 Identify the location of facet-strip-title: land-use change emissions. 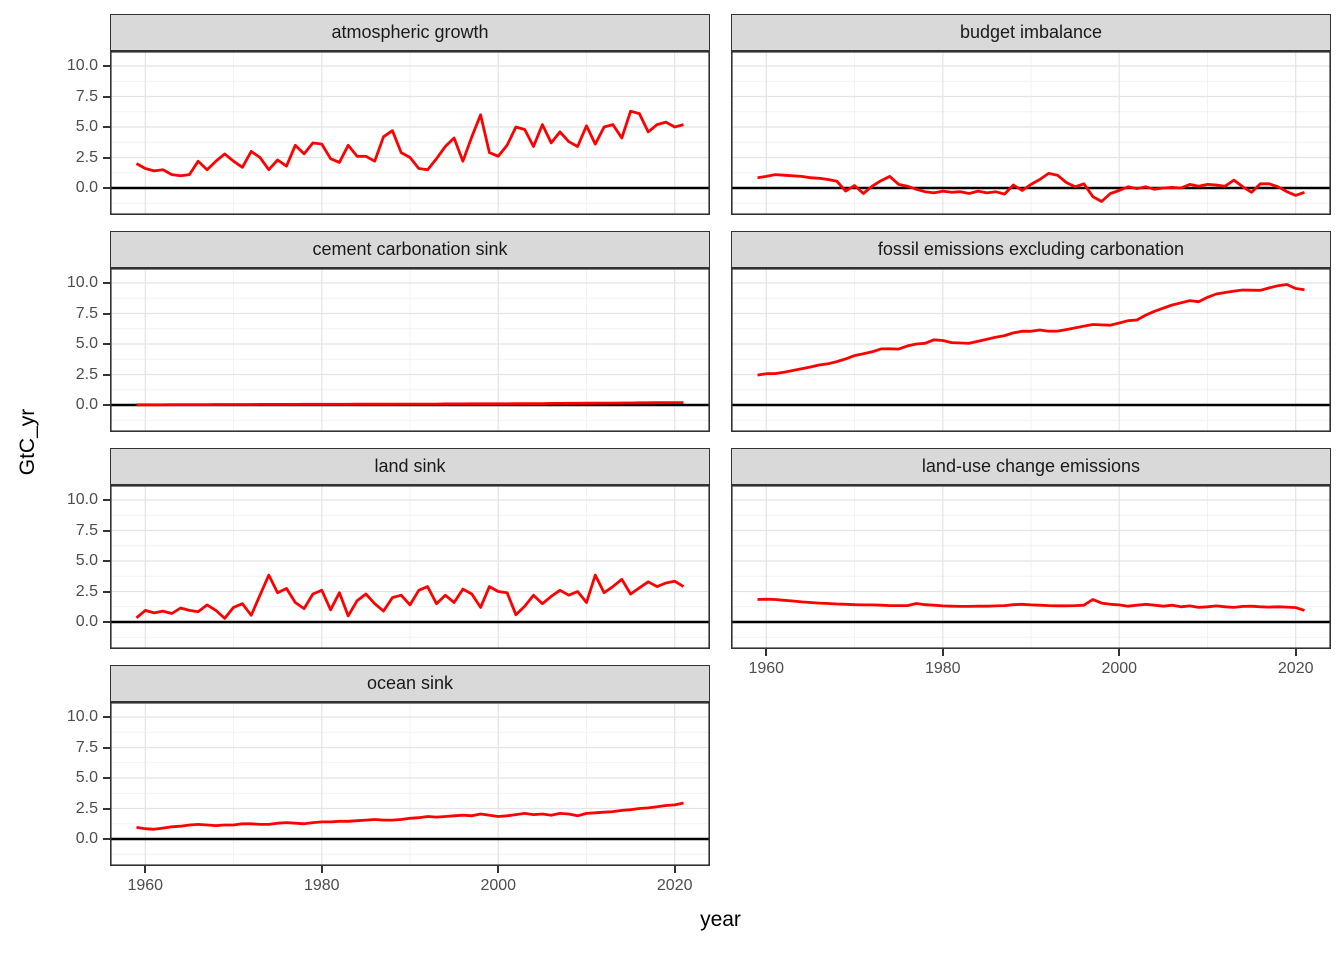
(1031, 466).